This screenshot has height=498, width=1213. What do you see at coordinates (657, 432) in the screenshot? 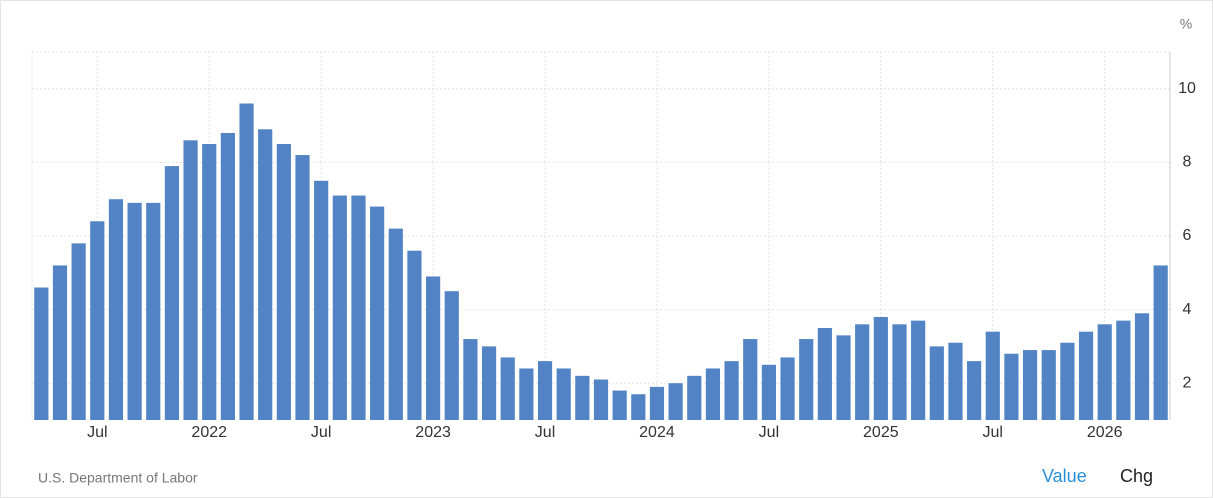
I see `x-tick-label: 2024` at bounding box center [657, 432].